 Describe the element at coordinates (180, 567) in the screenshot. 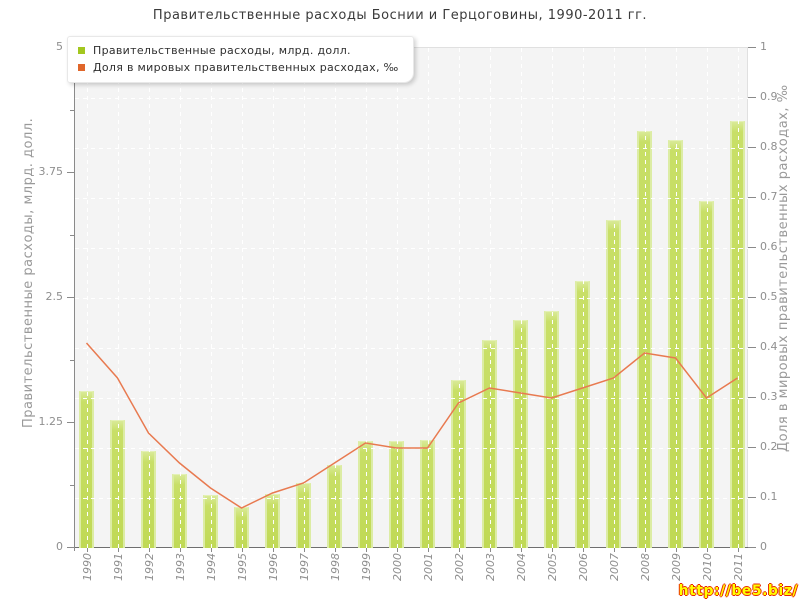

I see `x-tick-label: 1993` at that location.